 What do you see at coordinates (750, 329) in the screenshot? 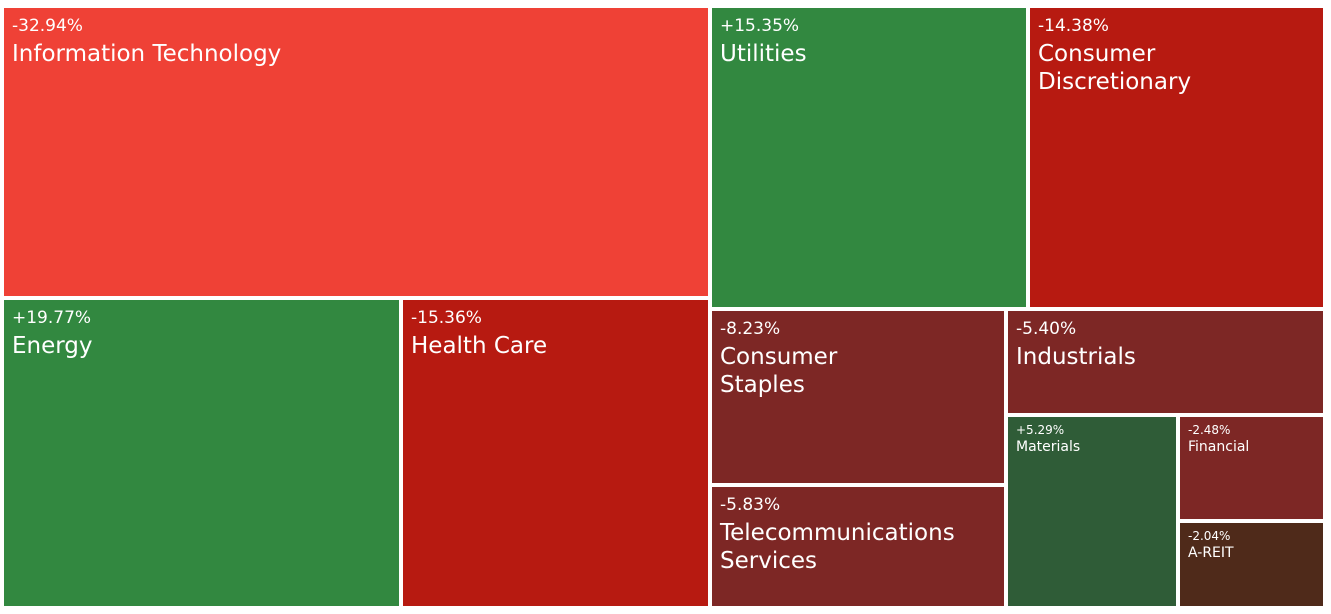
I see `tile-change-label: -8.23%` at bounding box center [750, 329].